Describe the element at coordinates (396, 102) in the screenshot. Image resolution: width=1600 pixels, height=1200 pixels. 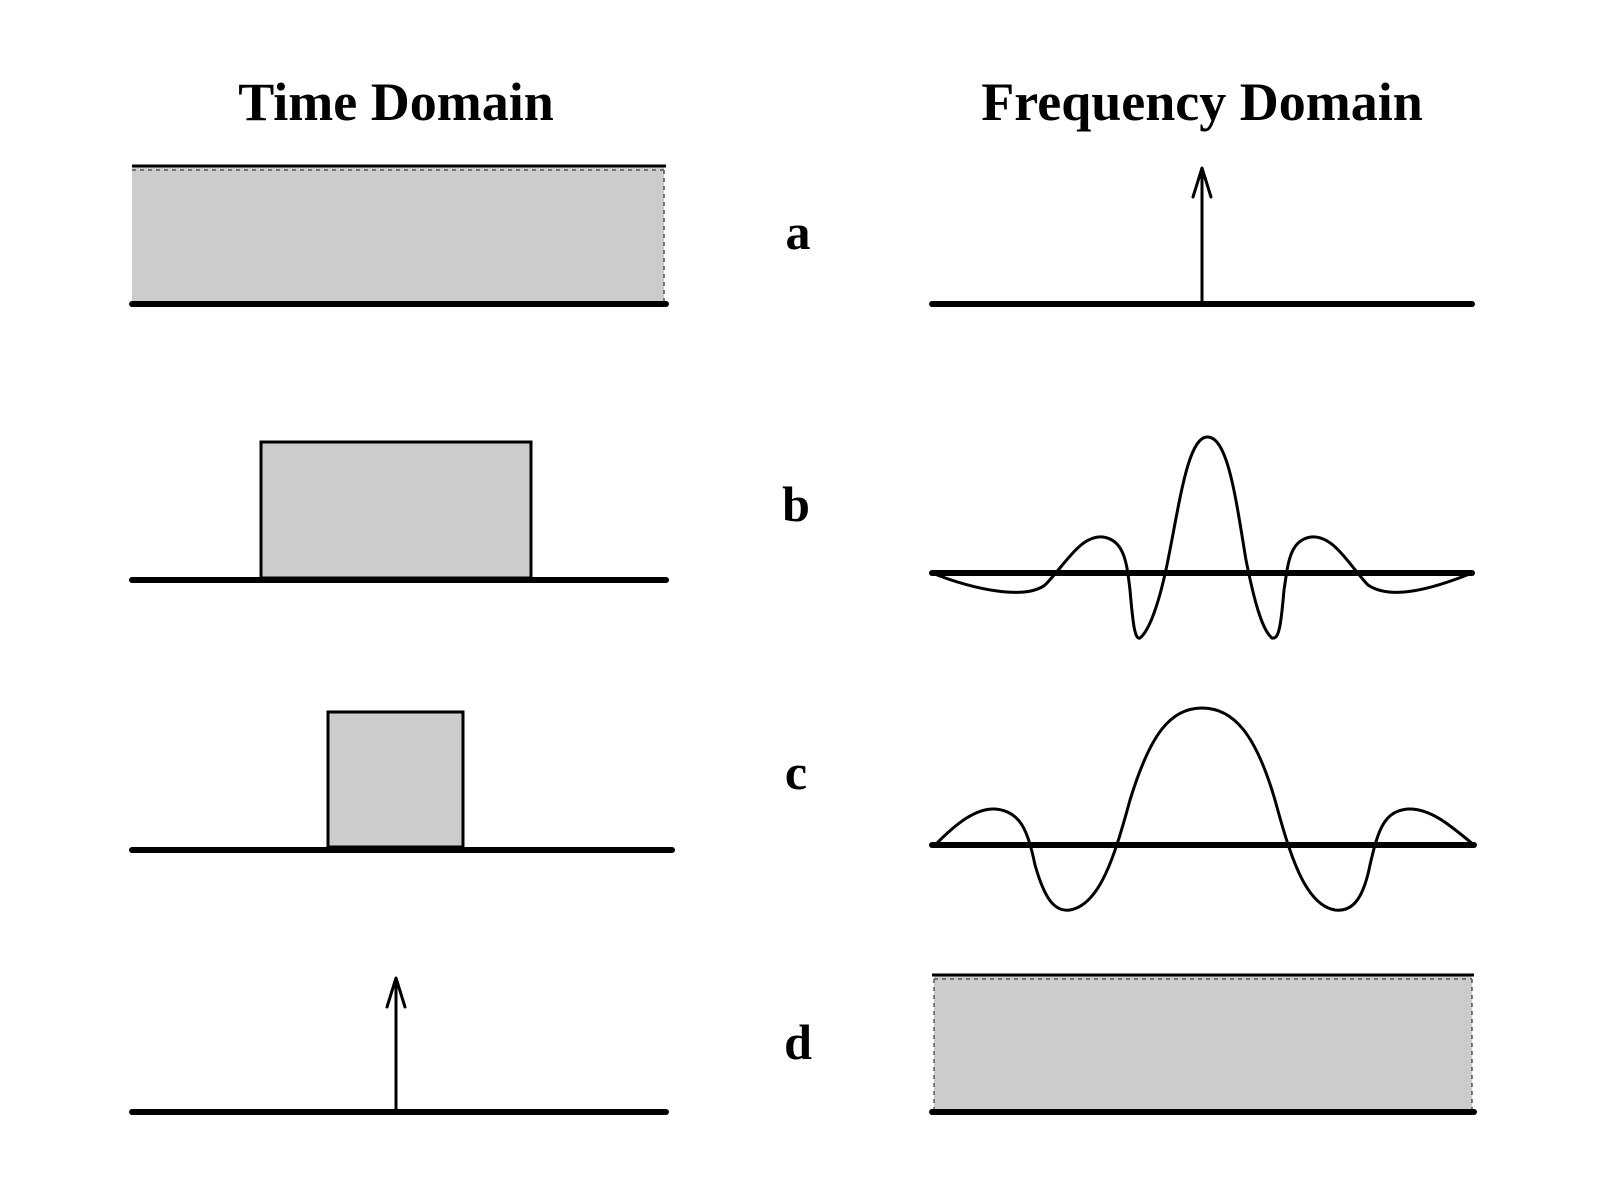
I see `time-domain-heading: Time Domain` at that location.